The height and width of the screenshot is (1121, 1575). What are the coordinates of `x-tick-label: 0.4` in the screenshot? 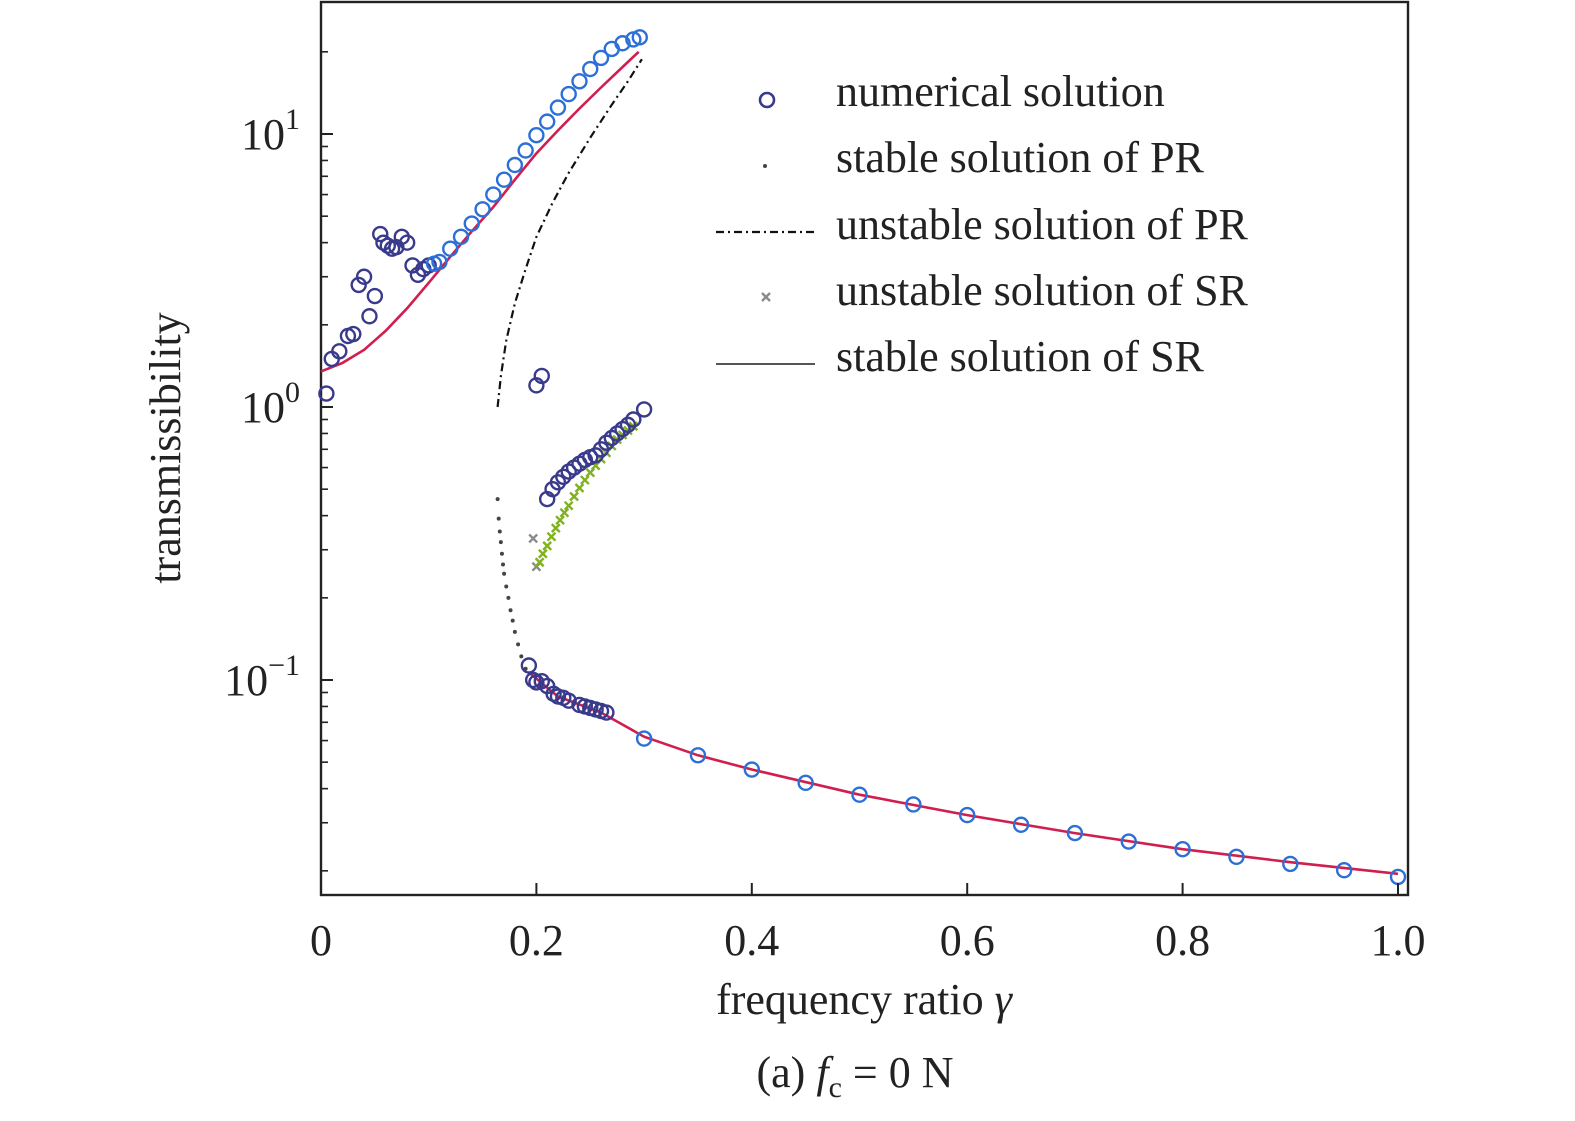 It's located at (751, 940).